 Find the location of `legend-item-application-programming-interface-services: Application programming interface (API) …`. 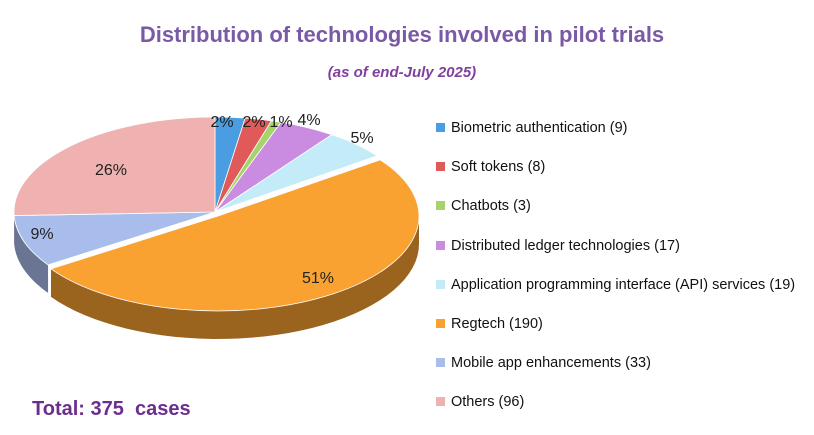

legend-item-application-programming-interface-services: Application programming interface (API) … is located at coordinates (615, 285).